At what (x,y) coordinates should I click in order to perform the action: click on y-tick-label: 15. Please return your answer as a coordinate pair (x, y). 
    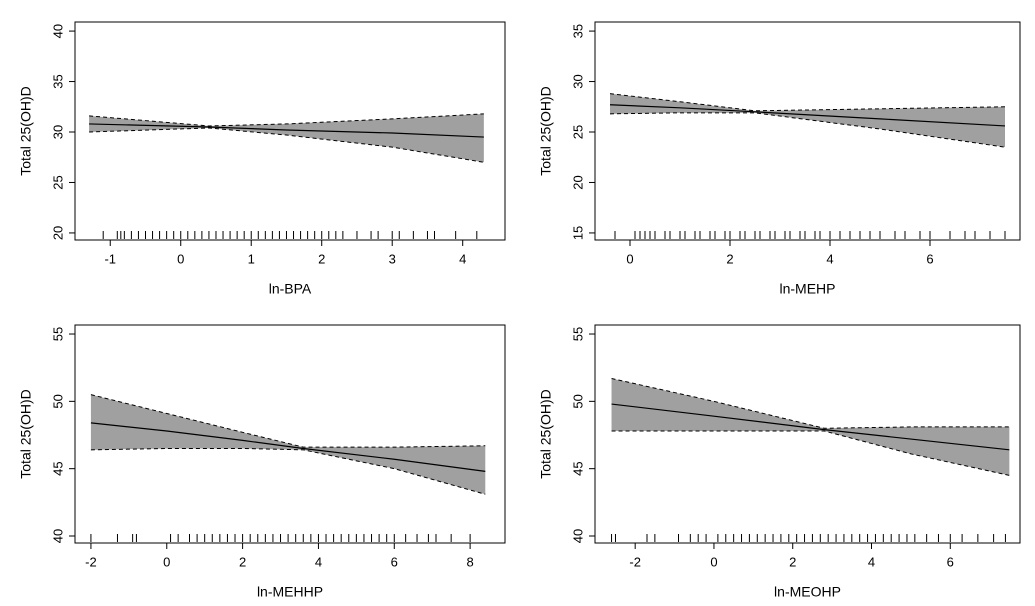
    Looking at the image, I should click on (577, 233).